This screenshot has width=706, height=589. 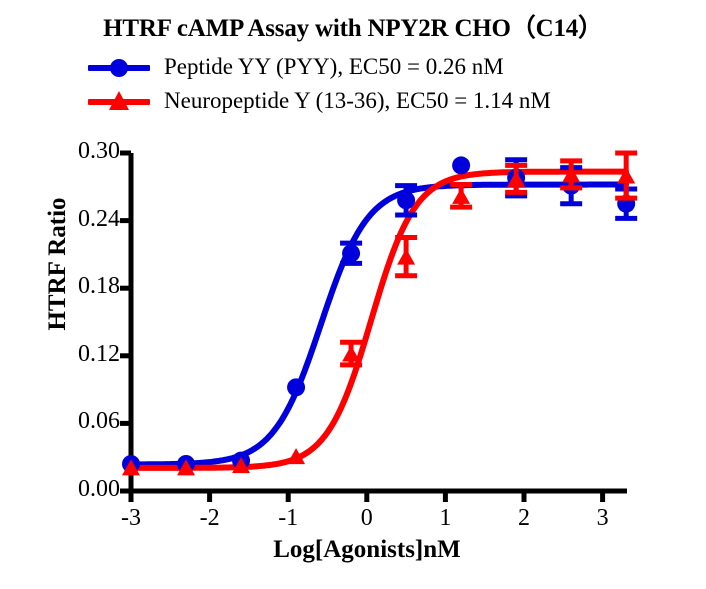 I want to click on legend-item-npy: Neuropeptide Y (13-36), EC50 = 1.14 nM, so click(x=397, y=101).